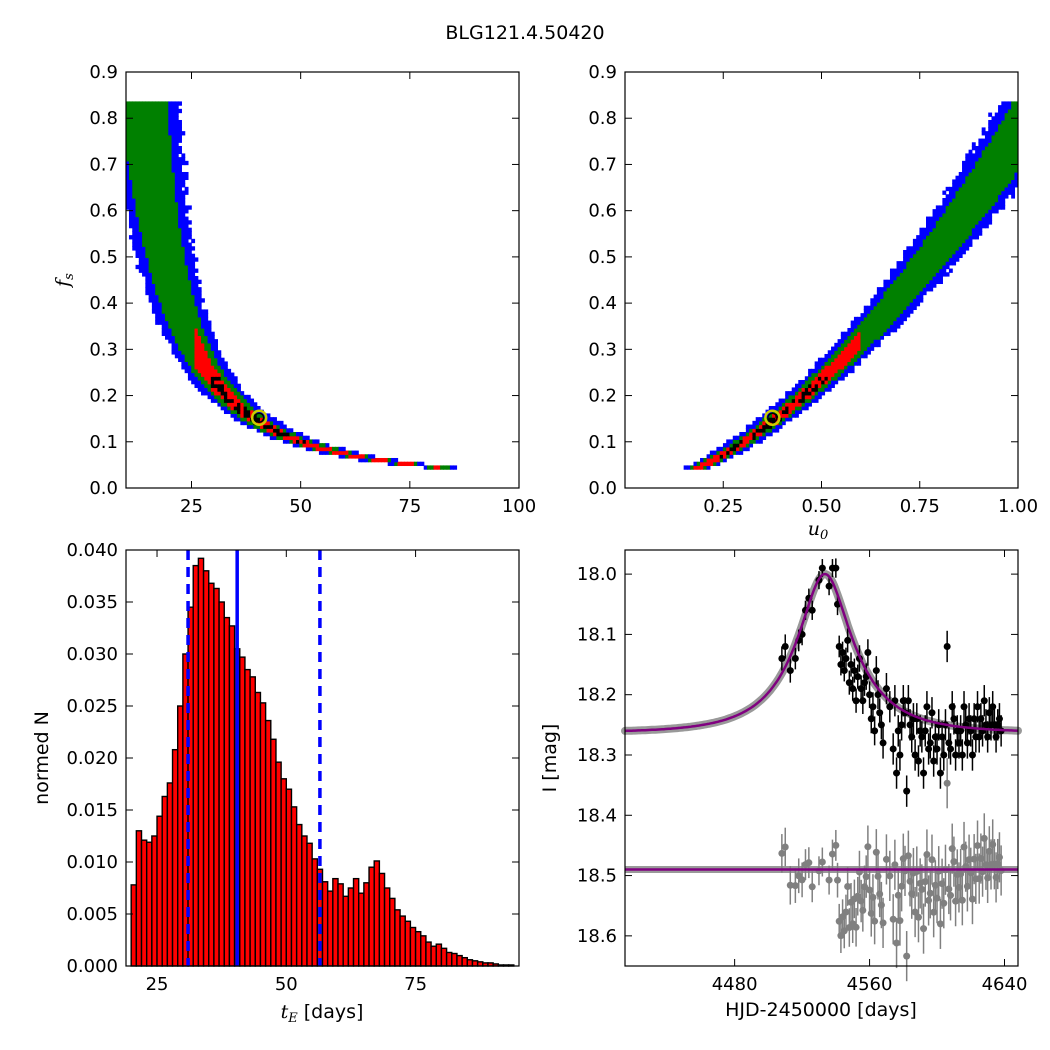 This screenshot has height=1050, width=1050. Describe the element at coordinates (92, 914) in the screenshot. I see `bottom-left-ytick-label: 0.005` at that location.